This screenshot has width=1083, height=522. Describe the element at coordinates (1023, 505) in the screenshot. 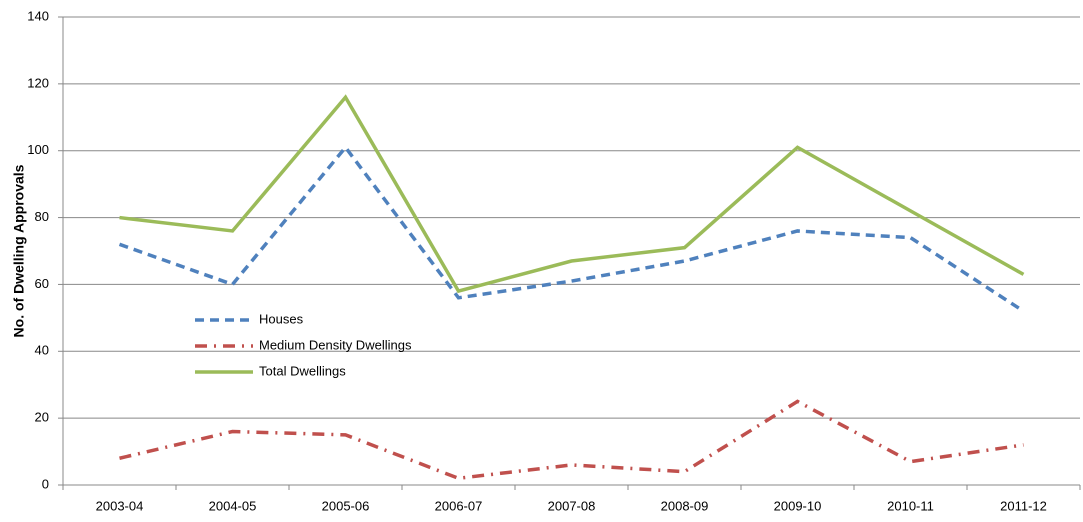

I see `x-tick-label: 2011-12` at that location.